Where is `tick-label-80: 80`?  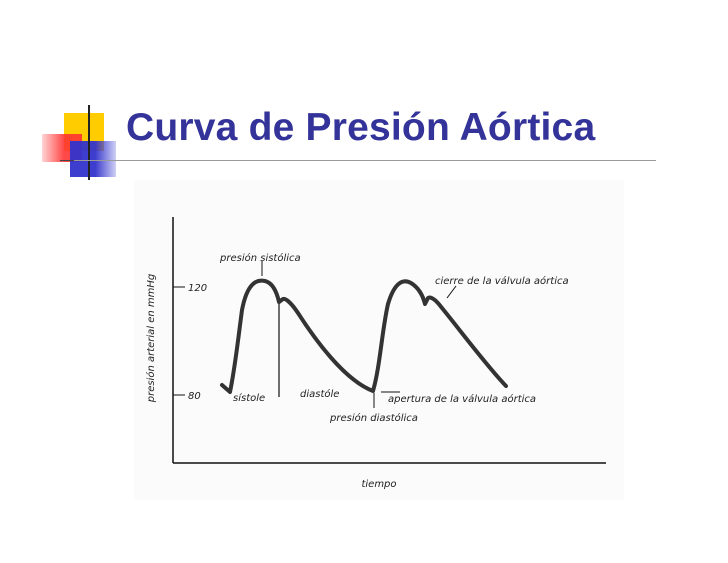
tick-label-80: 80 is located at coordinates (194, 396).